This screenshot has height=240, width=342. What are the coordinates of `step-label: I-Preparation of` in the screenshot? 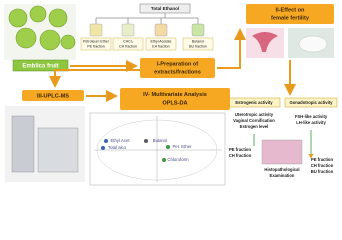 It's located at (177, 64).